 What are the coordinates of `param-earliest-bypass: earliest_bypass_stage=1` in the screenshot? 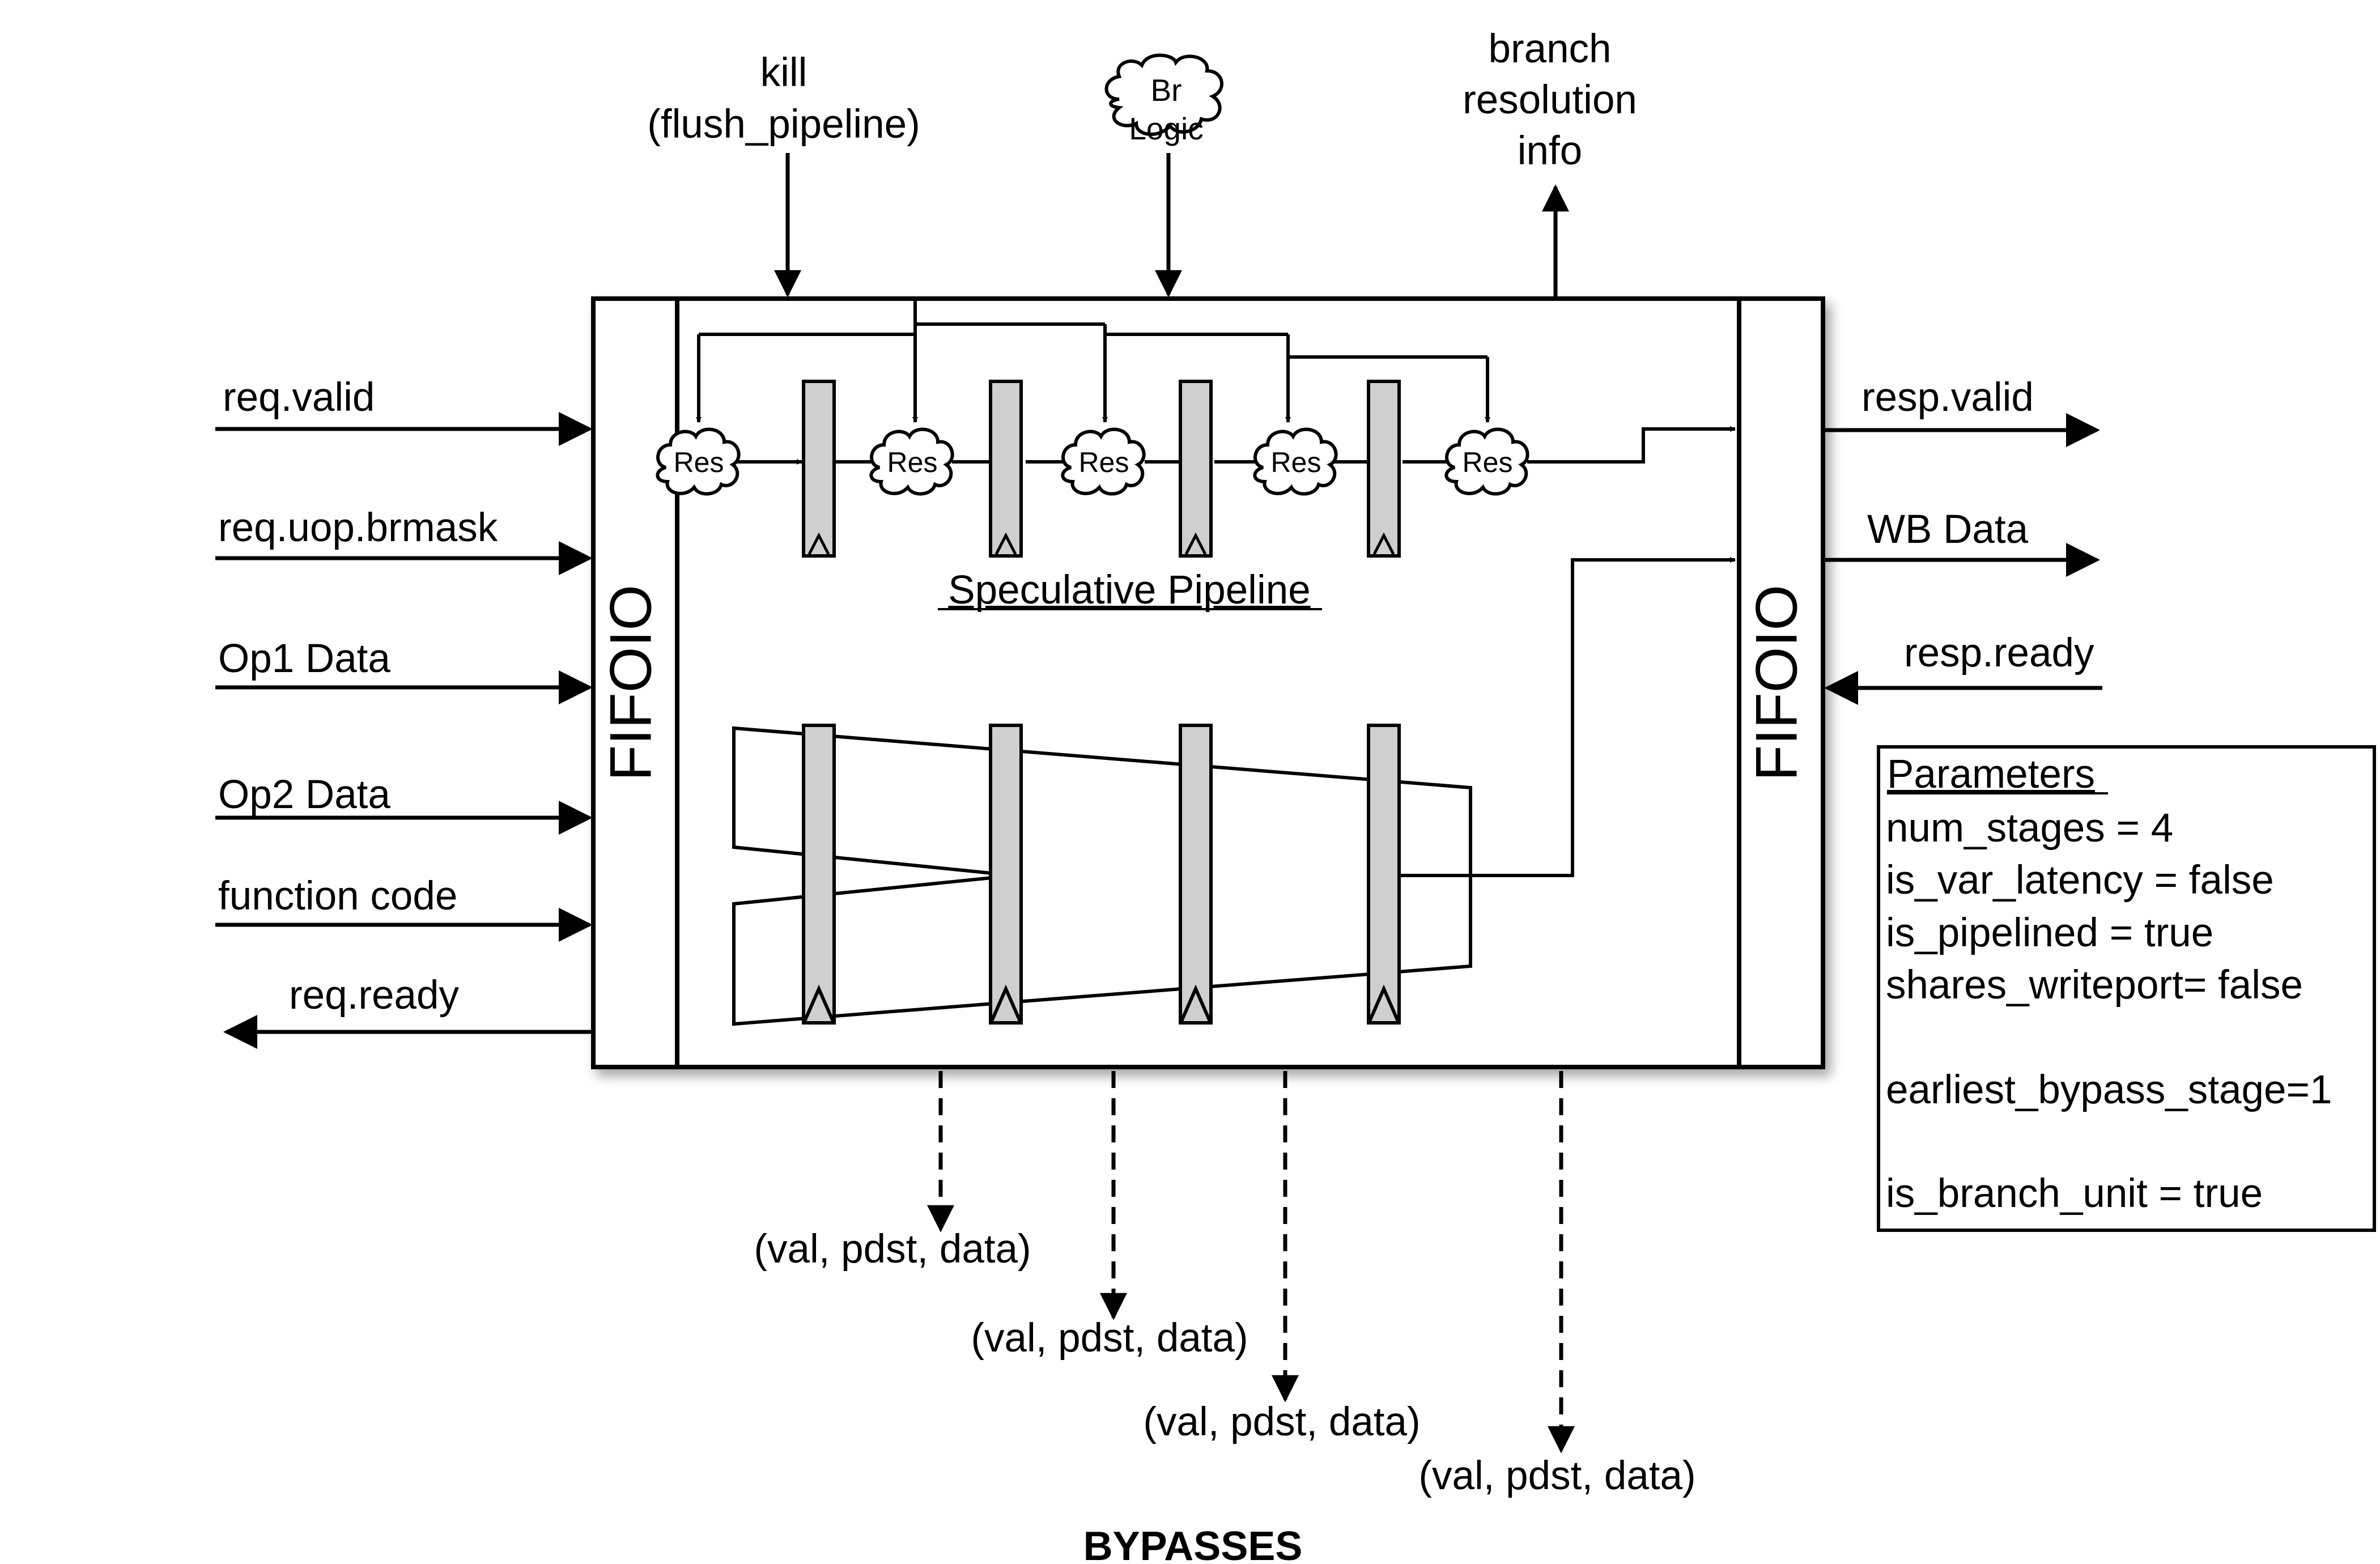 It's located at (2109, 1090).